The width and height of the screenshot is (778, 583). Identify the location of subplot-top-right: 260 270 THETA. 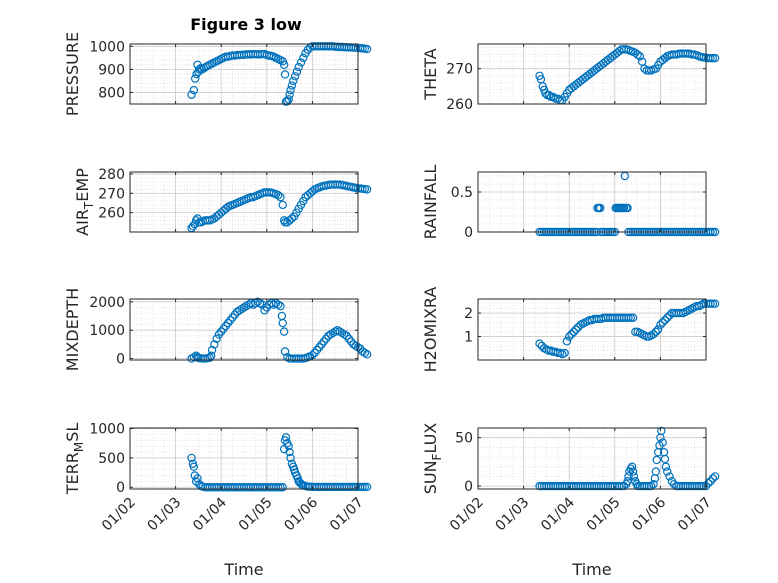
(570, 78).